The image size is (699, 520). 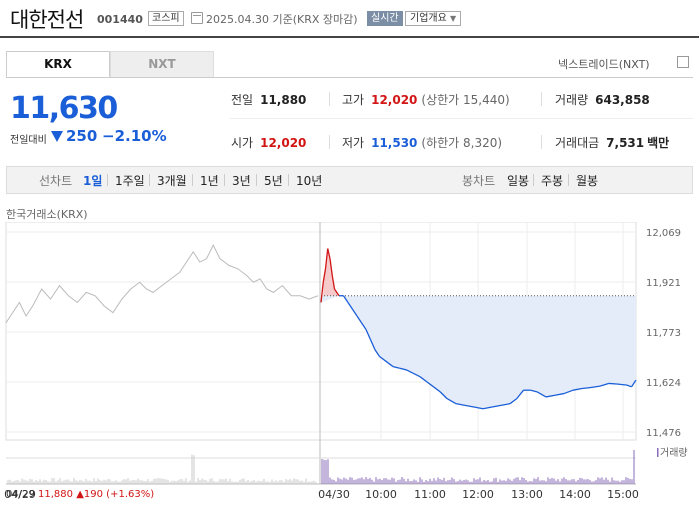 What do you see at coordinates (663, 333) in the screenshot?
I see `y-tick-label: 11,773` at bounding box center [663, 333].